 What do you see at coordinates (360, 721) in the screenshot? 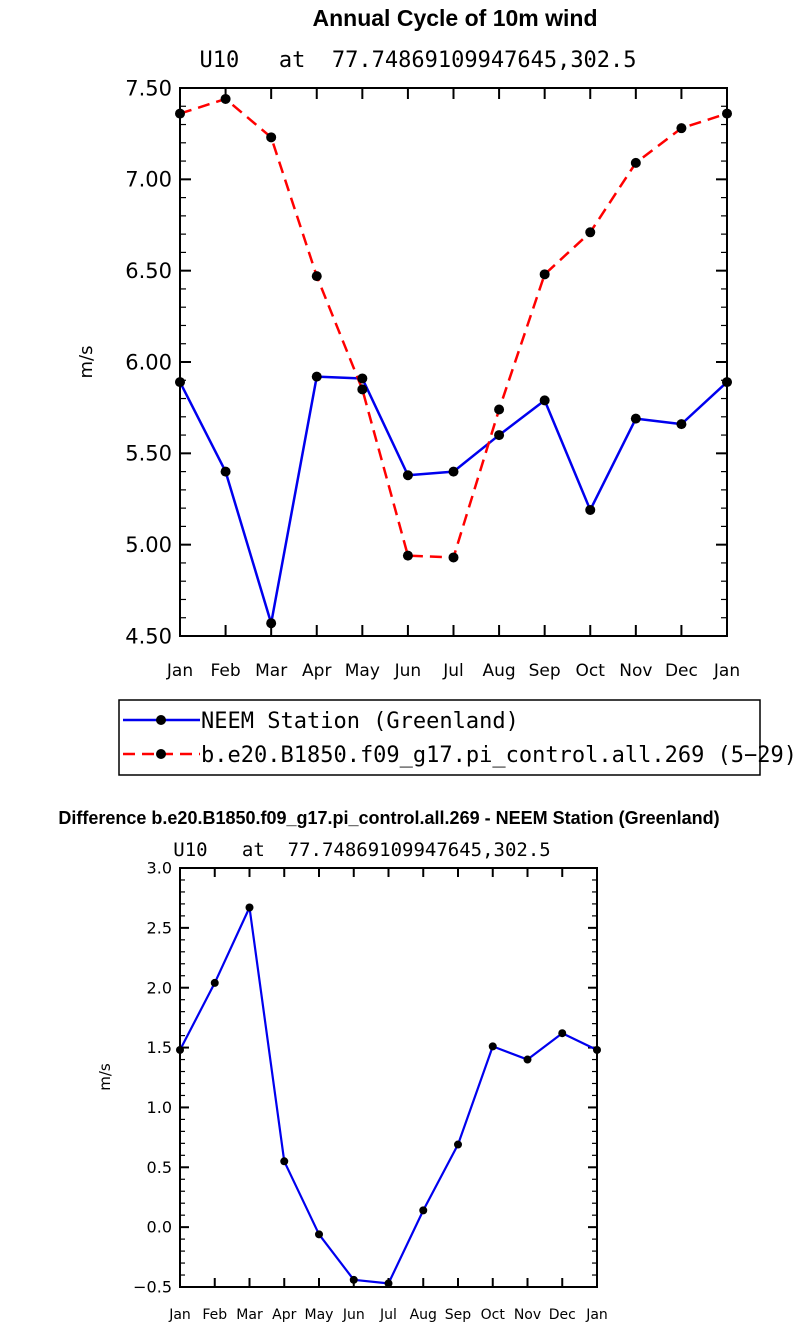
I see `legend-label-neem: NEEM Station (Greenland)` at bounding box center [360, 721].